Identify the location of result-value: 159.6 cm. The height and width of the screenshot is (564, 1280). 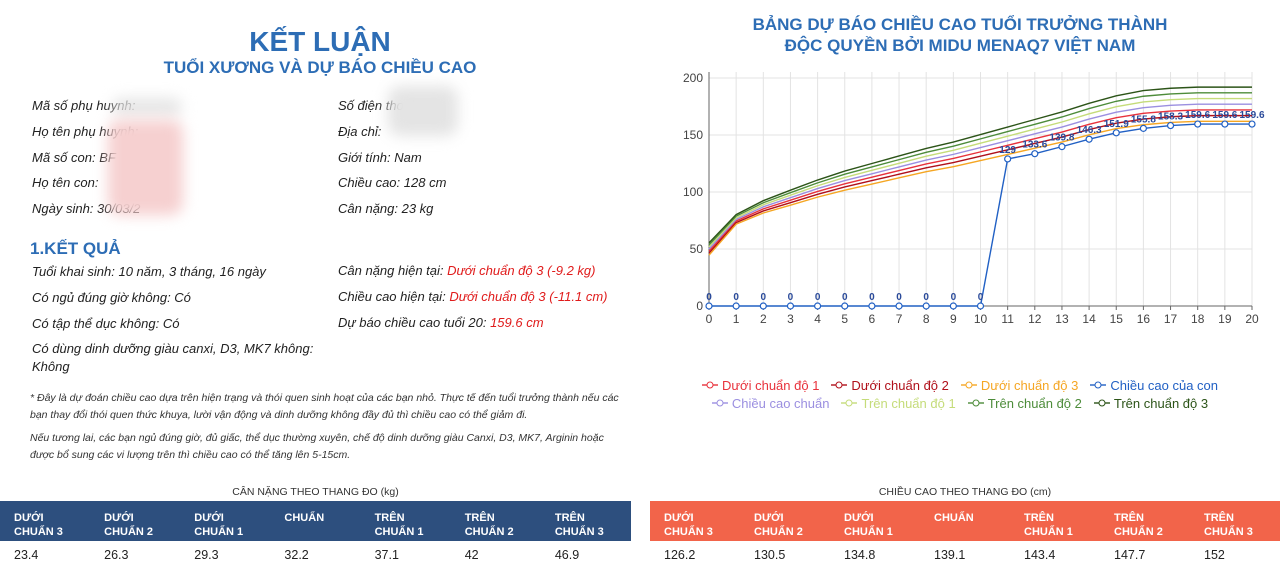
(517, 322).